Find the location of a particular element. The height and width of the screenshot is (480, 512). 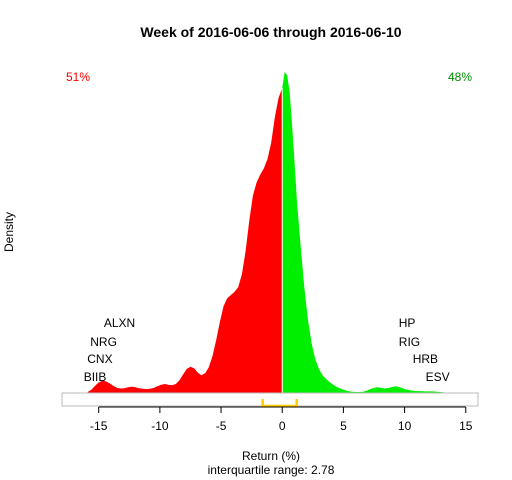

chart-title: Week of 2016-06-06 through 2016-06-10 is located at coordinates (270, 32).